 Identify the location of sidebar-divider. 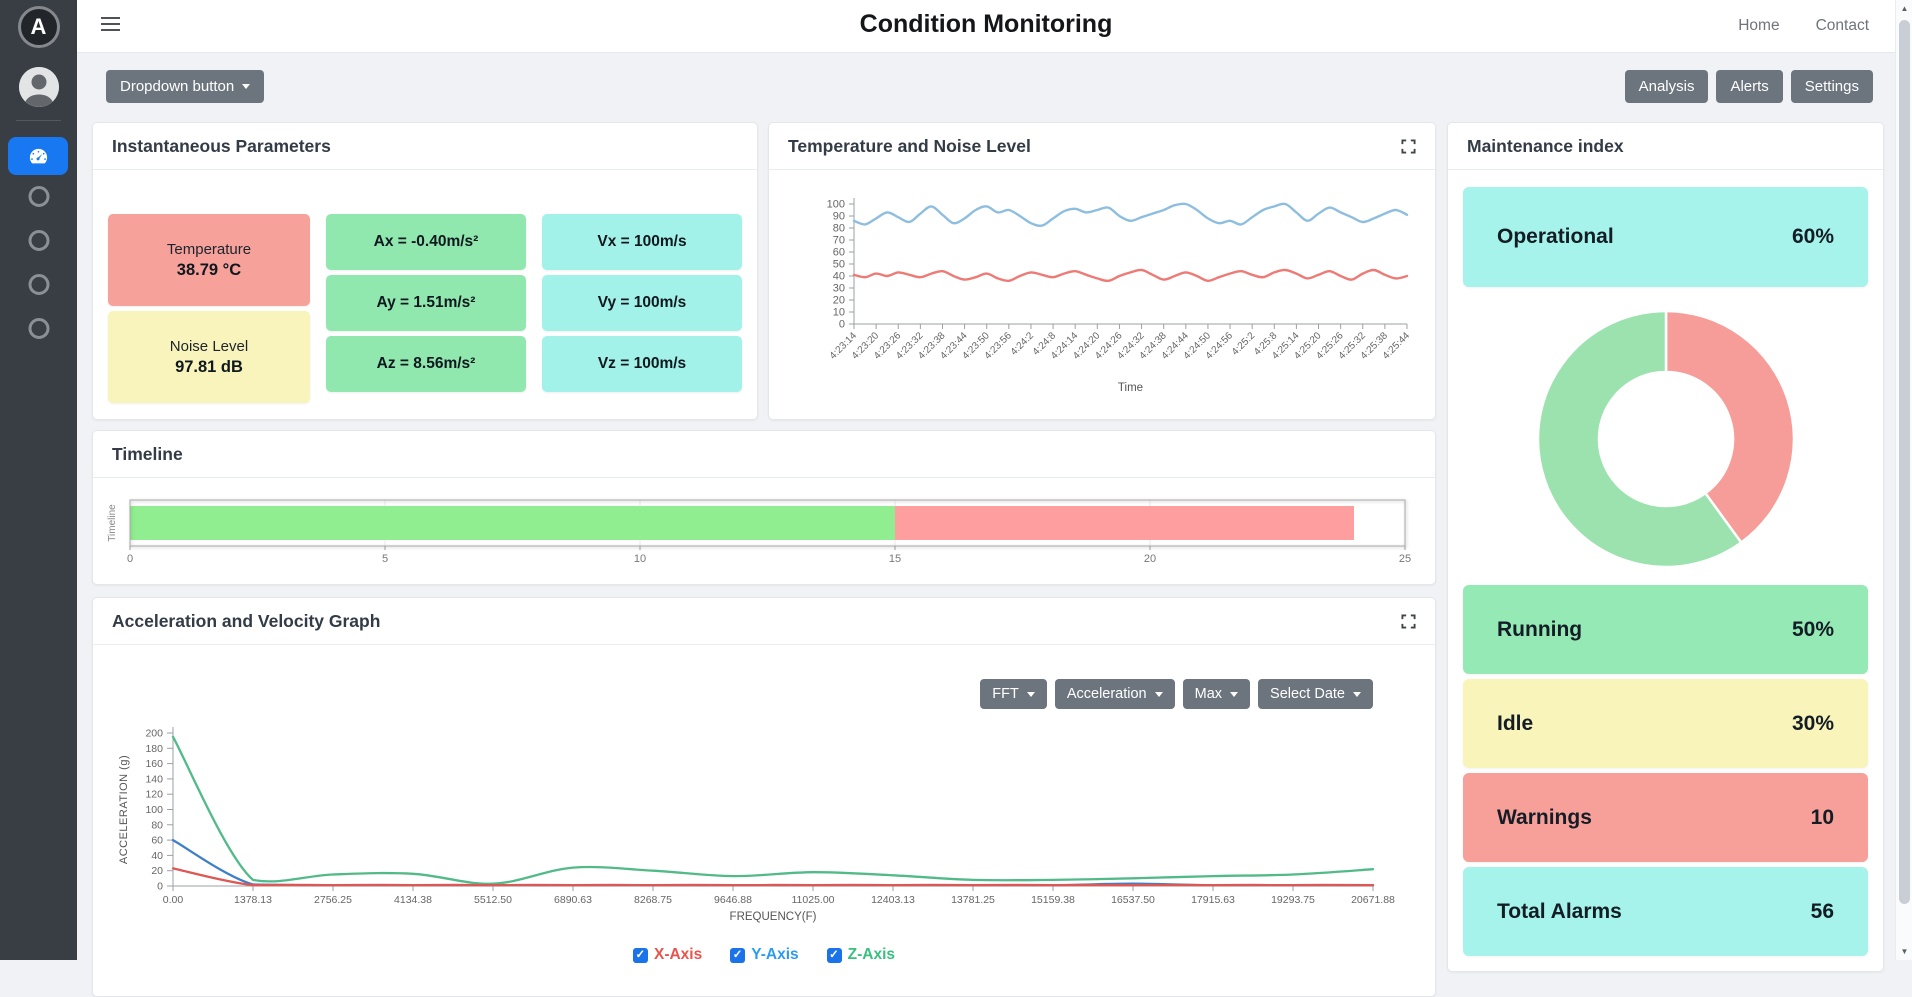
(38, 120).